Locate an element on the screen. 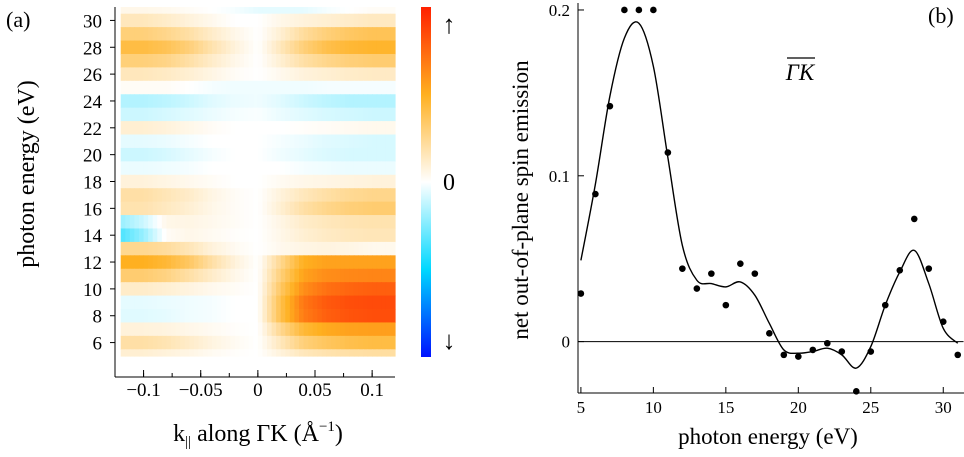  colorbar-top-arrow: ↑ is located at coordinates (449, 24).